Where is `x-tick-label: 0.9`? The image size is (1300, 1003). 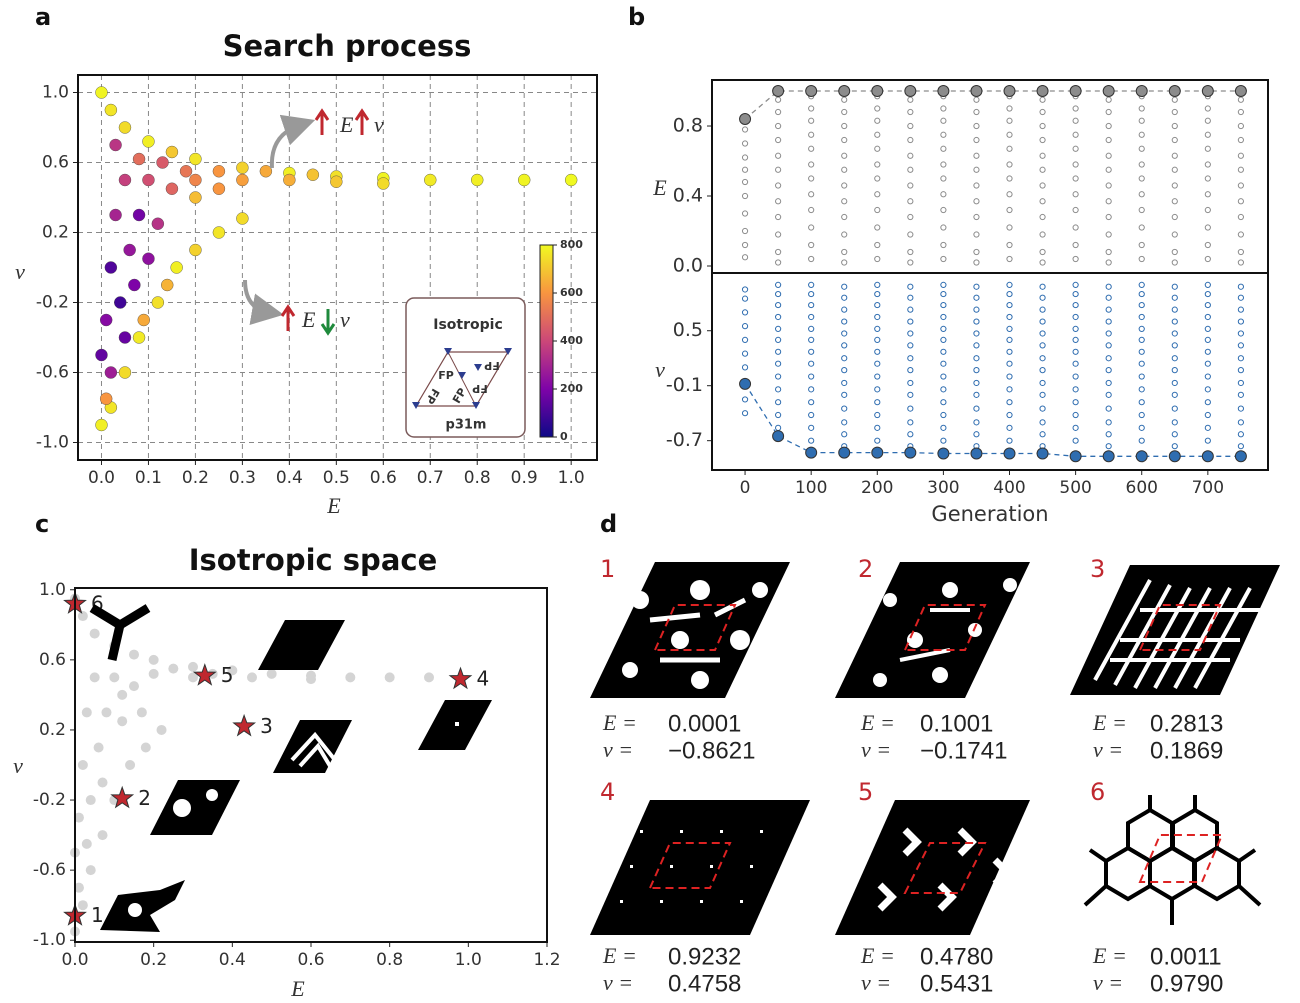 x-tick-label: 0.9 is located at coordinates (524, 478).